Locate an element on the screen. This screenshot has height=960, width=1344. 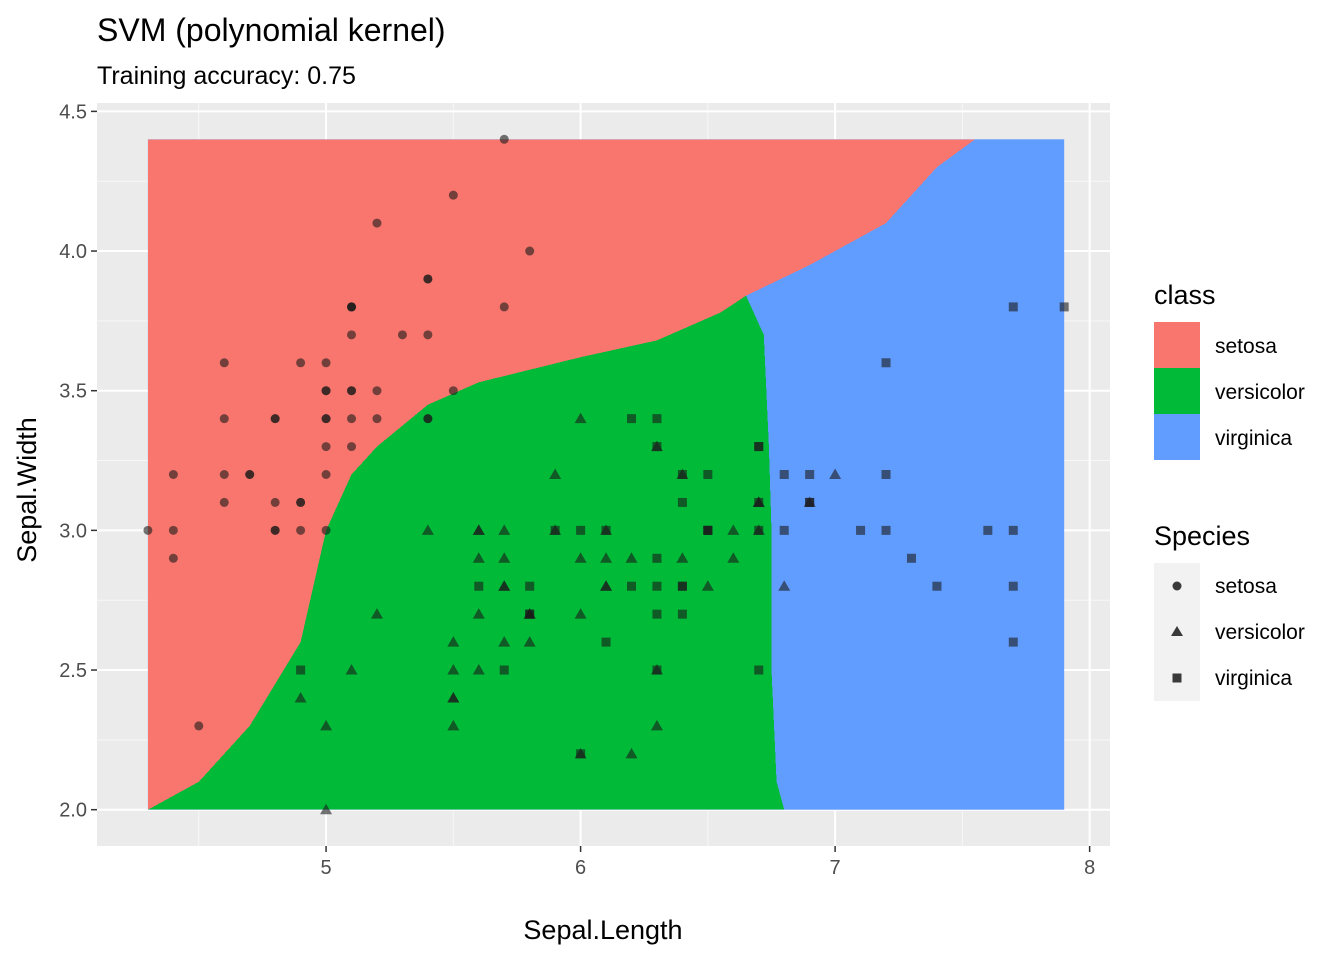
legend-key-triangle-icon is located at coordinates (1177, 631).